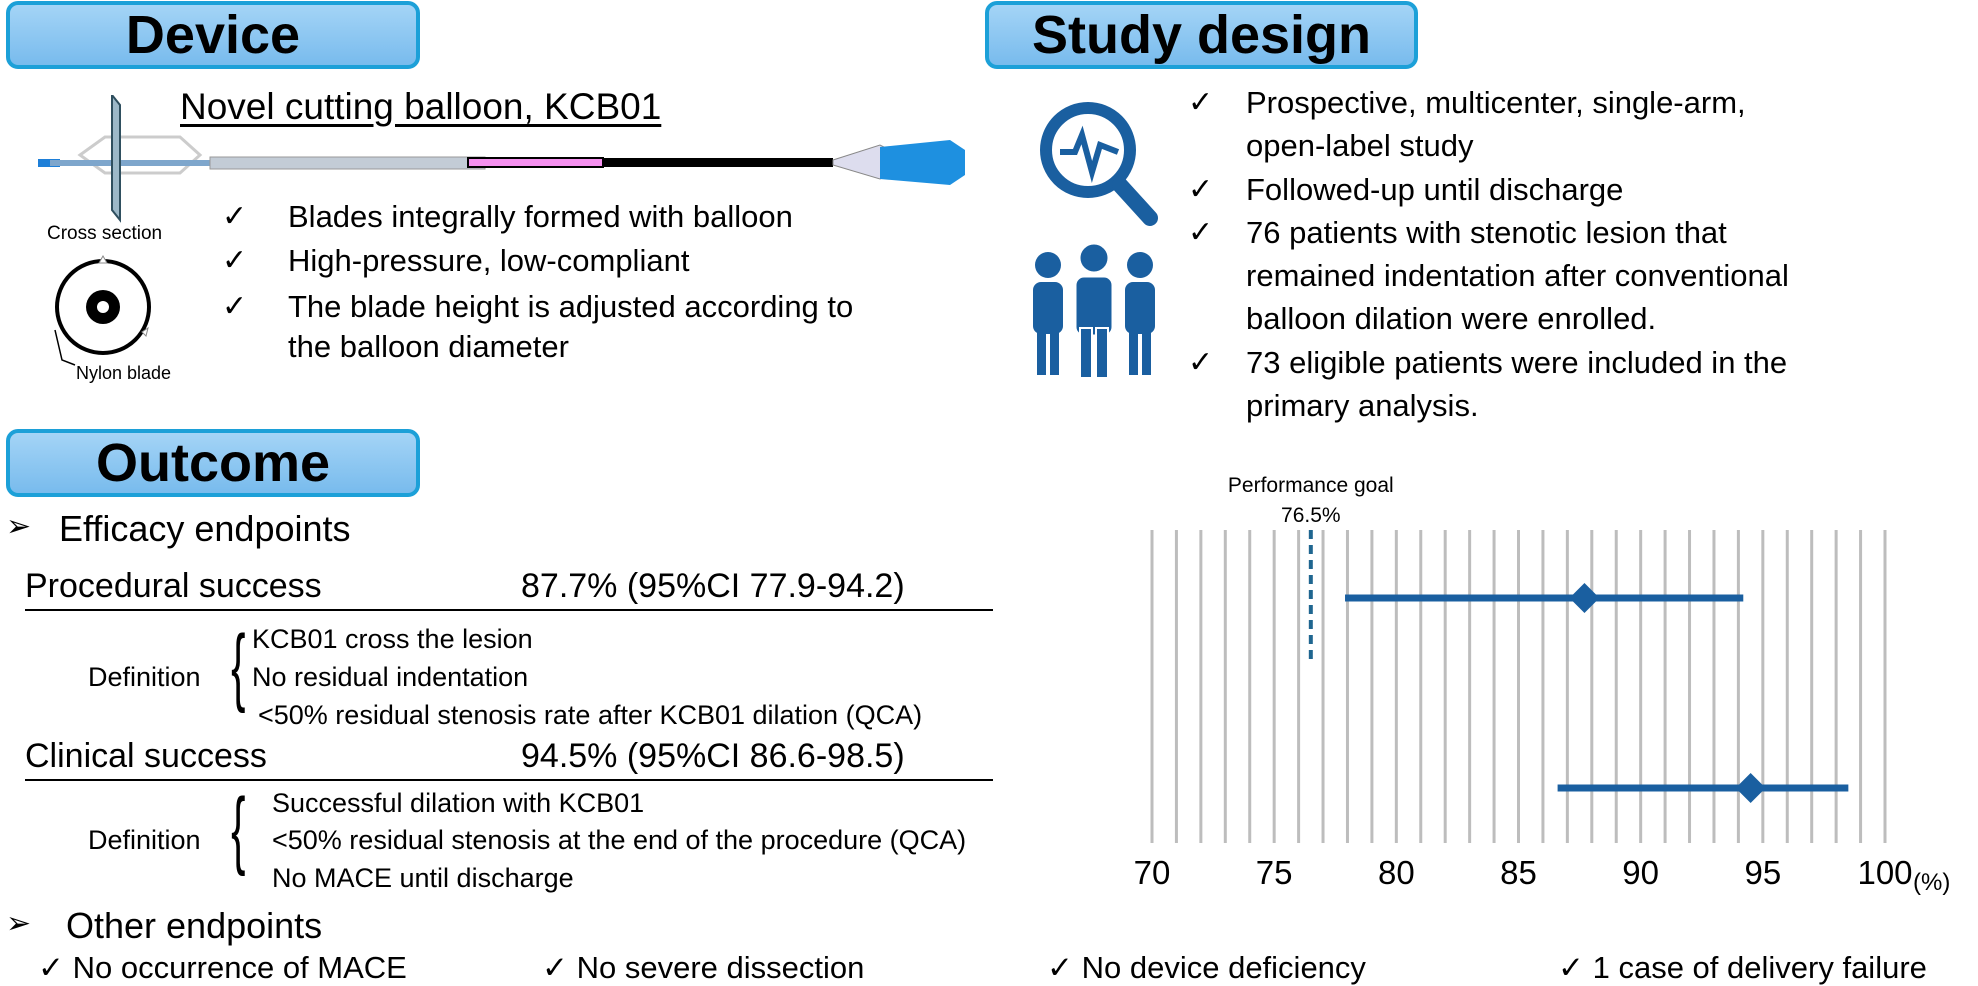  What do you see at coordinates (1152, 872) in the screenshot?
I see `tick-label: 70` at bounding box center [1152, 872].